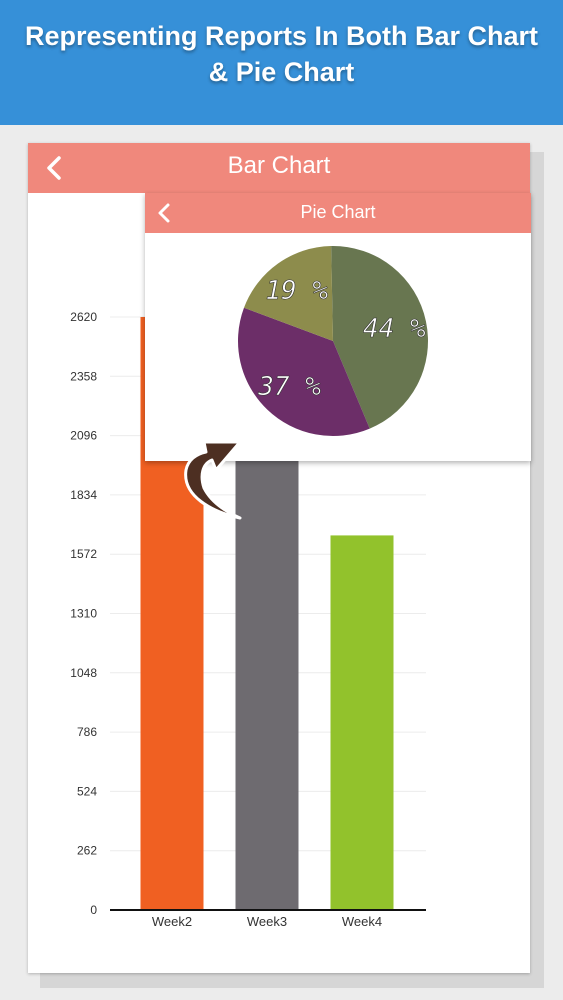 The image size is (563, 1000). Describe the element at coordinates (281, 36) in the screenshot. I see `banner-title-line1: Representing Reports In Both Bar Chart` at that location.